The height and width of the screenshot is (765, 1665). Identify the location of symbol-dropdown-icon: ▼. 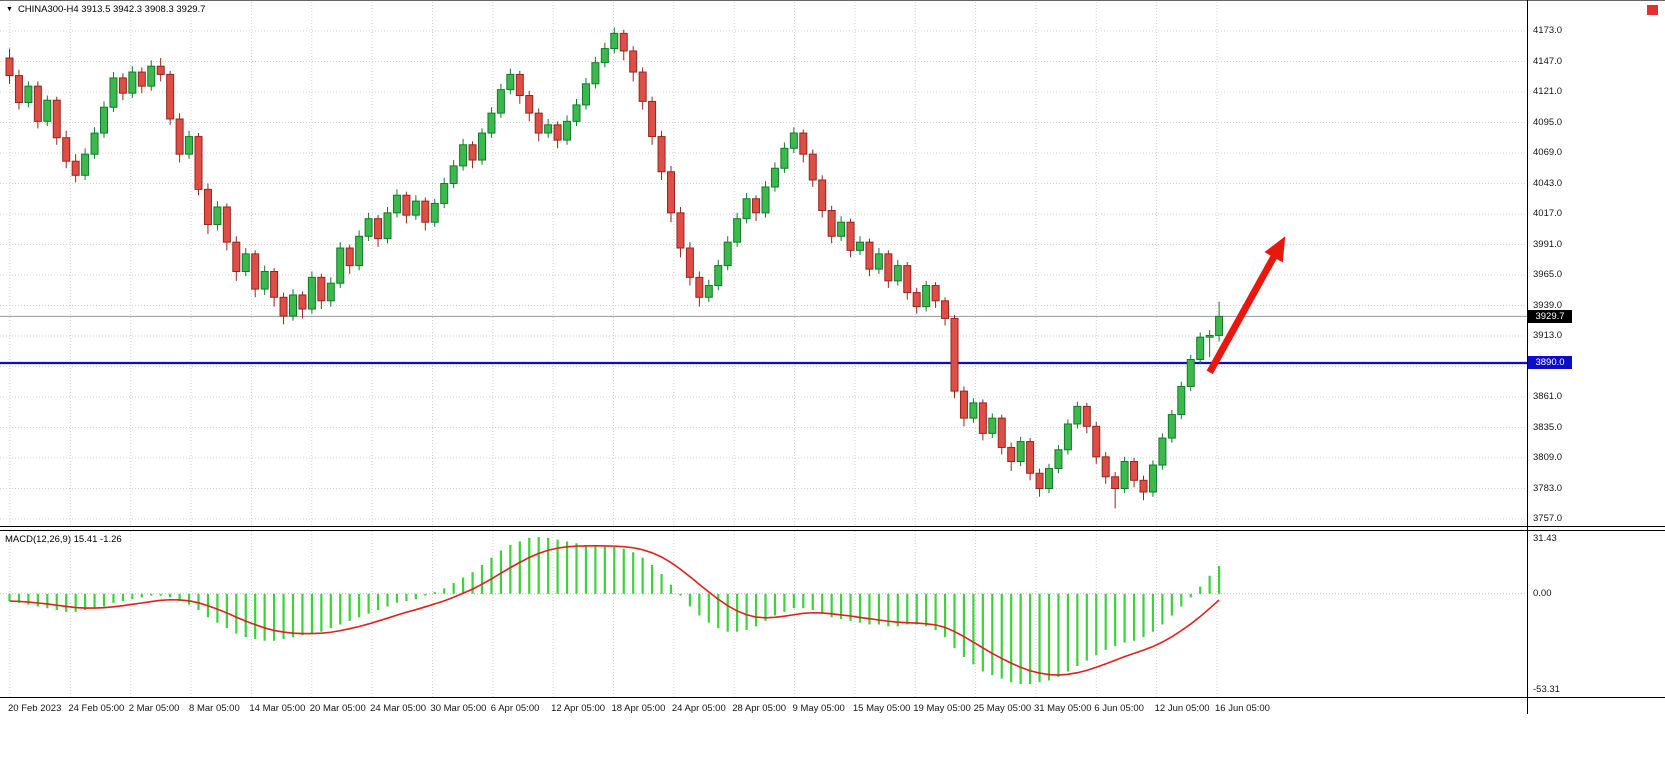
(9, 9).